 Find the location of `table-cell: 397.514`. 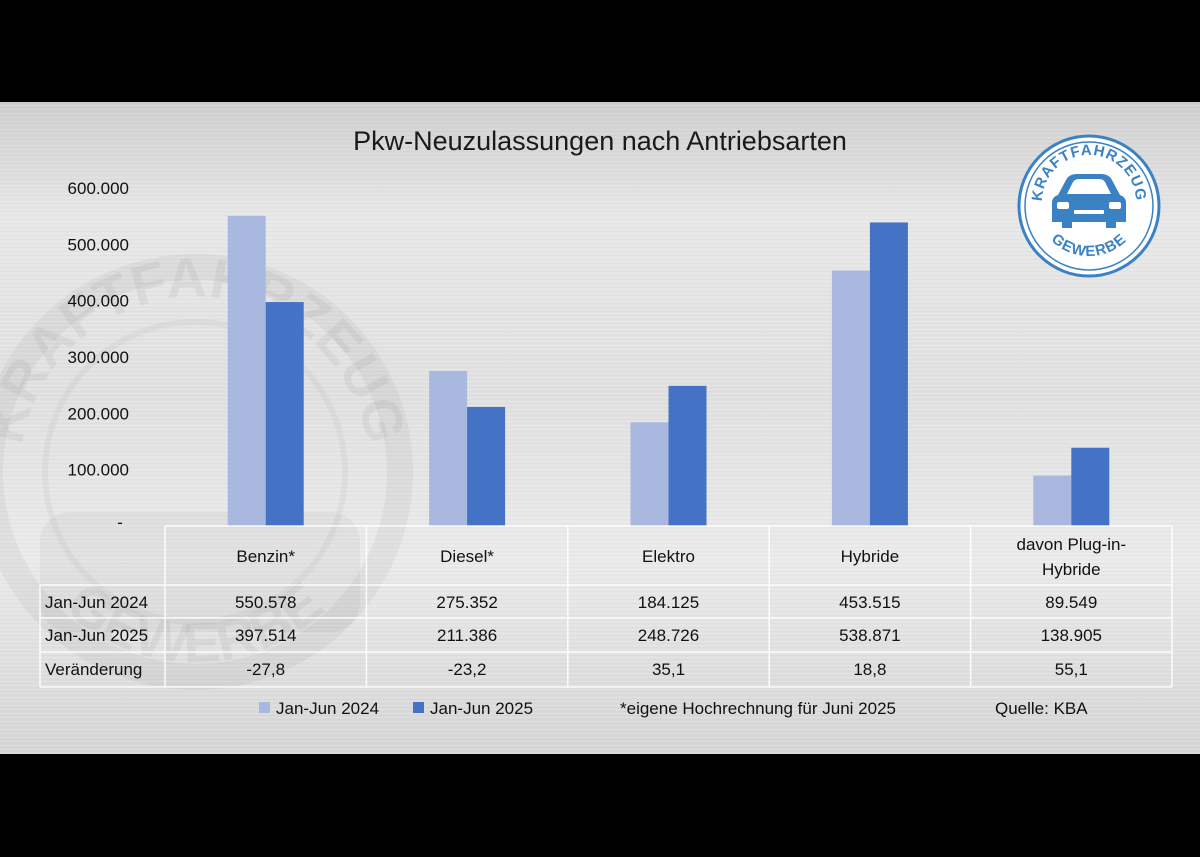

table-cell: 397.514 is located at coordinates (265, 635).